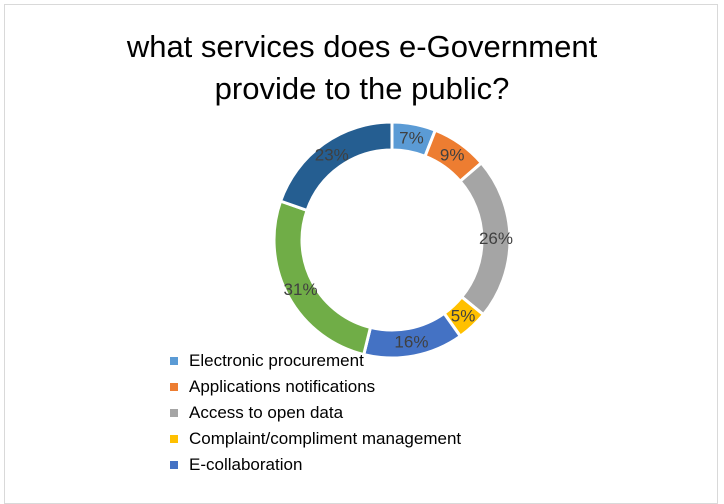 This screenshot has height=504, width=724. Describe the element at coordinates (362, 88) in the screenshot. I see `chart-title-line-2: provide to the public?` at that location.